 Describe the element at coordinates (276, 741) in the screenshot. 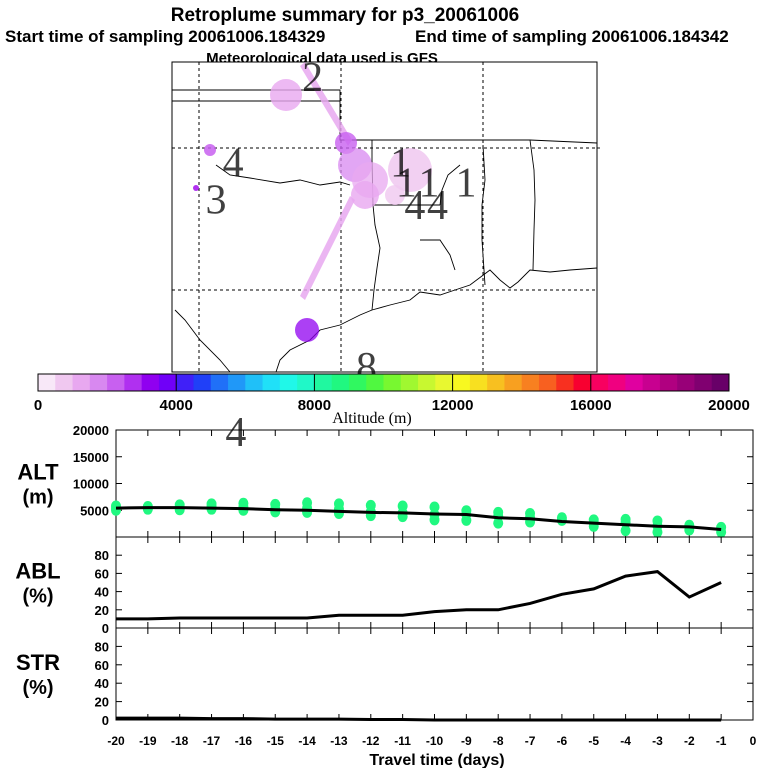

I see `x-tick-label: -15` at that location.